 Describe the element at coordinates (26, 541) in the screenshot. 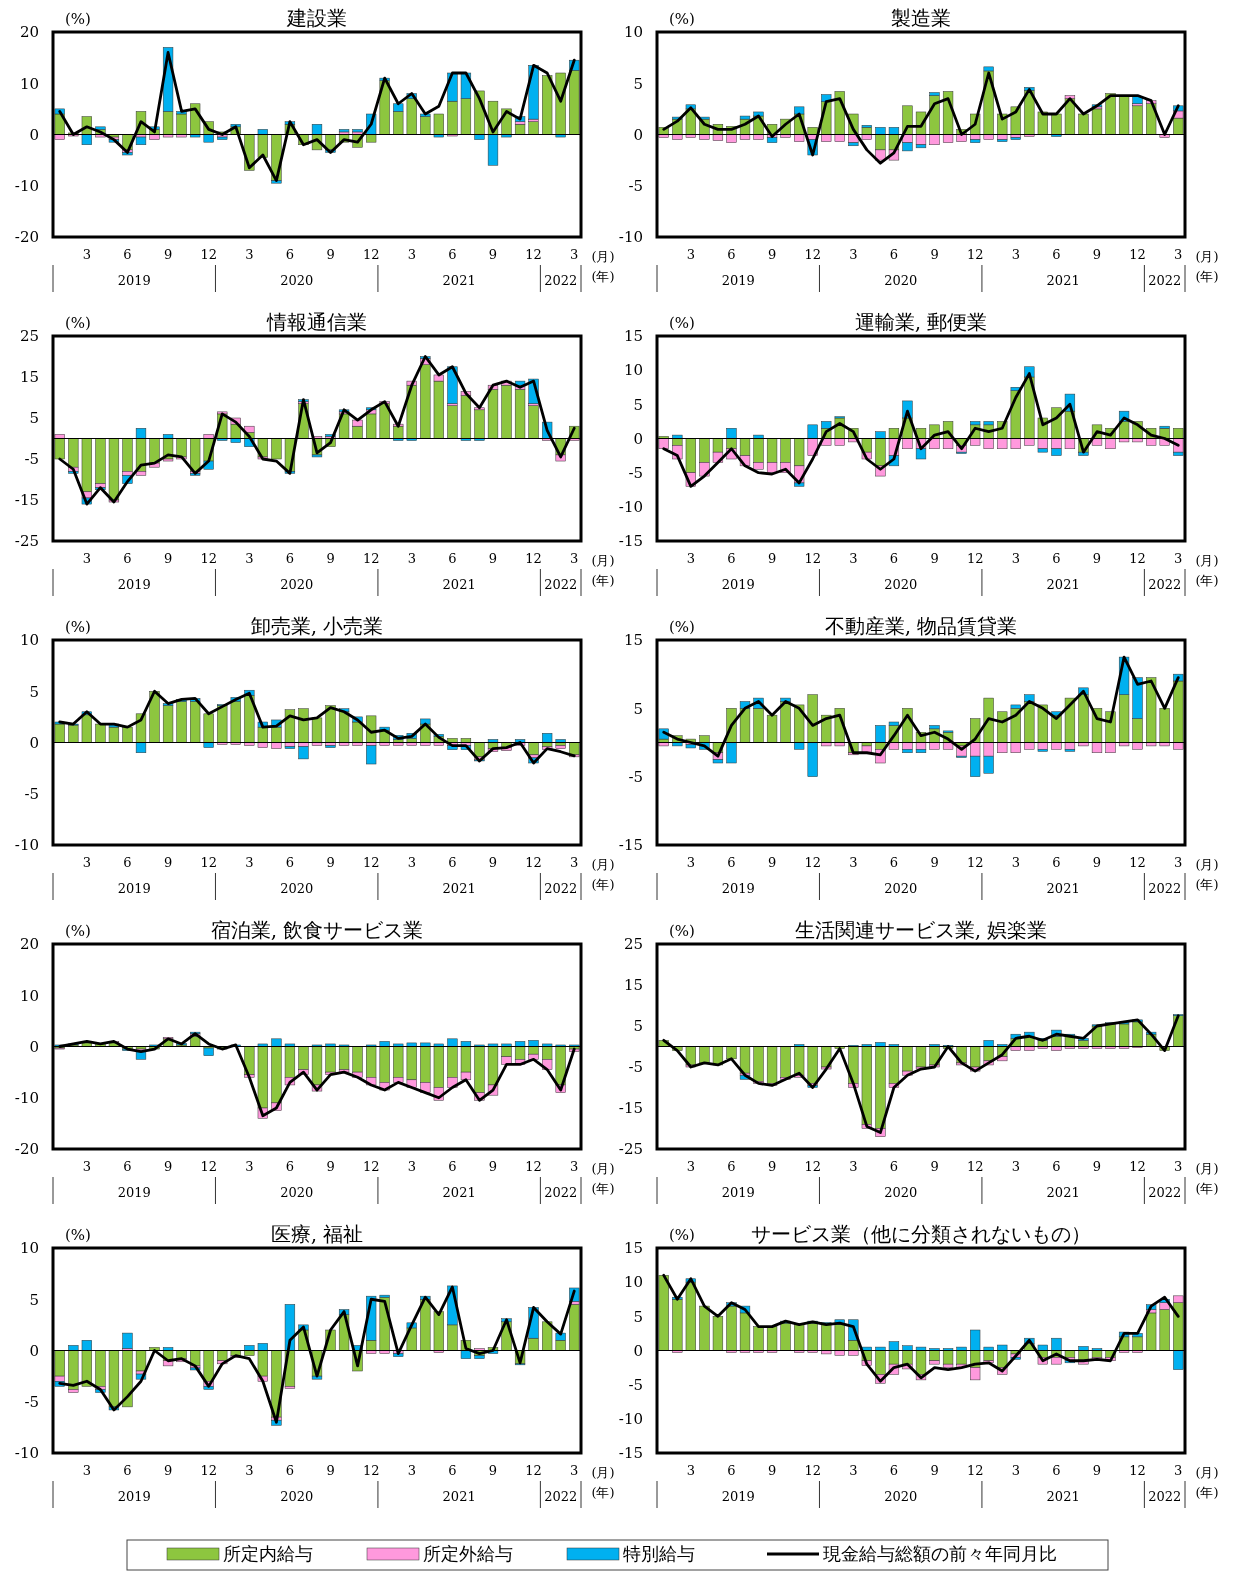

I see `y-tick-label: -25` at that location.